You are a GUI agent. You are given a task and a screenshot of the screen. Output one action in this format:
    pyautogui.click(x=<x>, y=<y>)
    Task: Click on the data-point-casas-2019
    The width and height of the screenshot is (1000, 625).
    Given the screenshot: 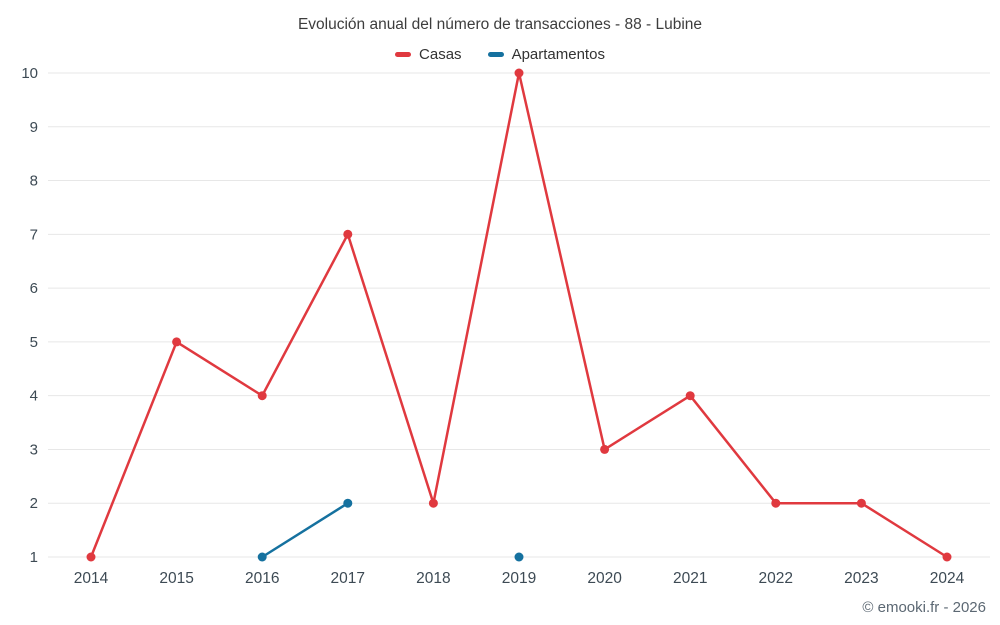 What is the action you would take?
    pyautogui.click(x=519, y=73)
    